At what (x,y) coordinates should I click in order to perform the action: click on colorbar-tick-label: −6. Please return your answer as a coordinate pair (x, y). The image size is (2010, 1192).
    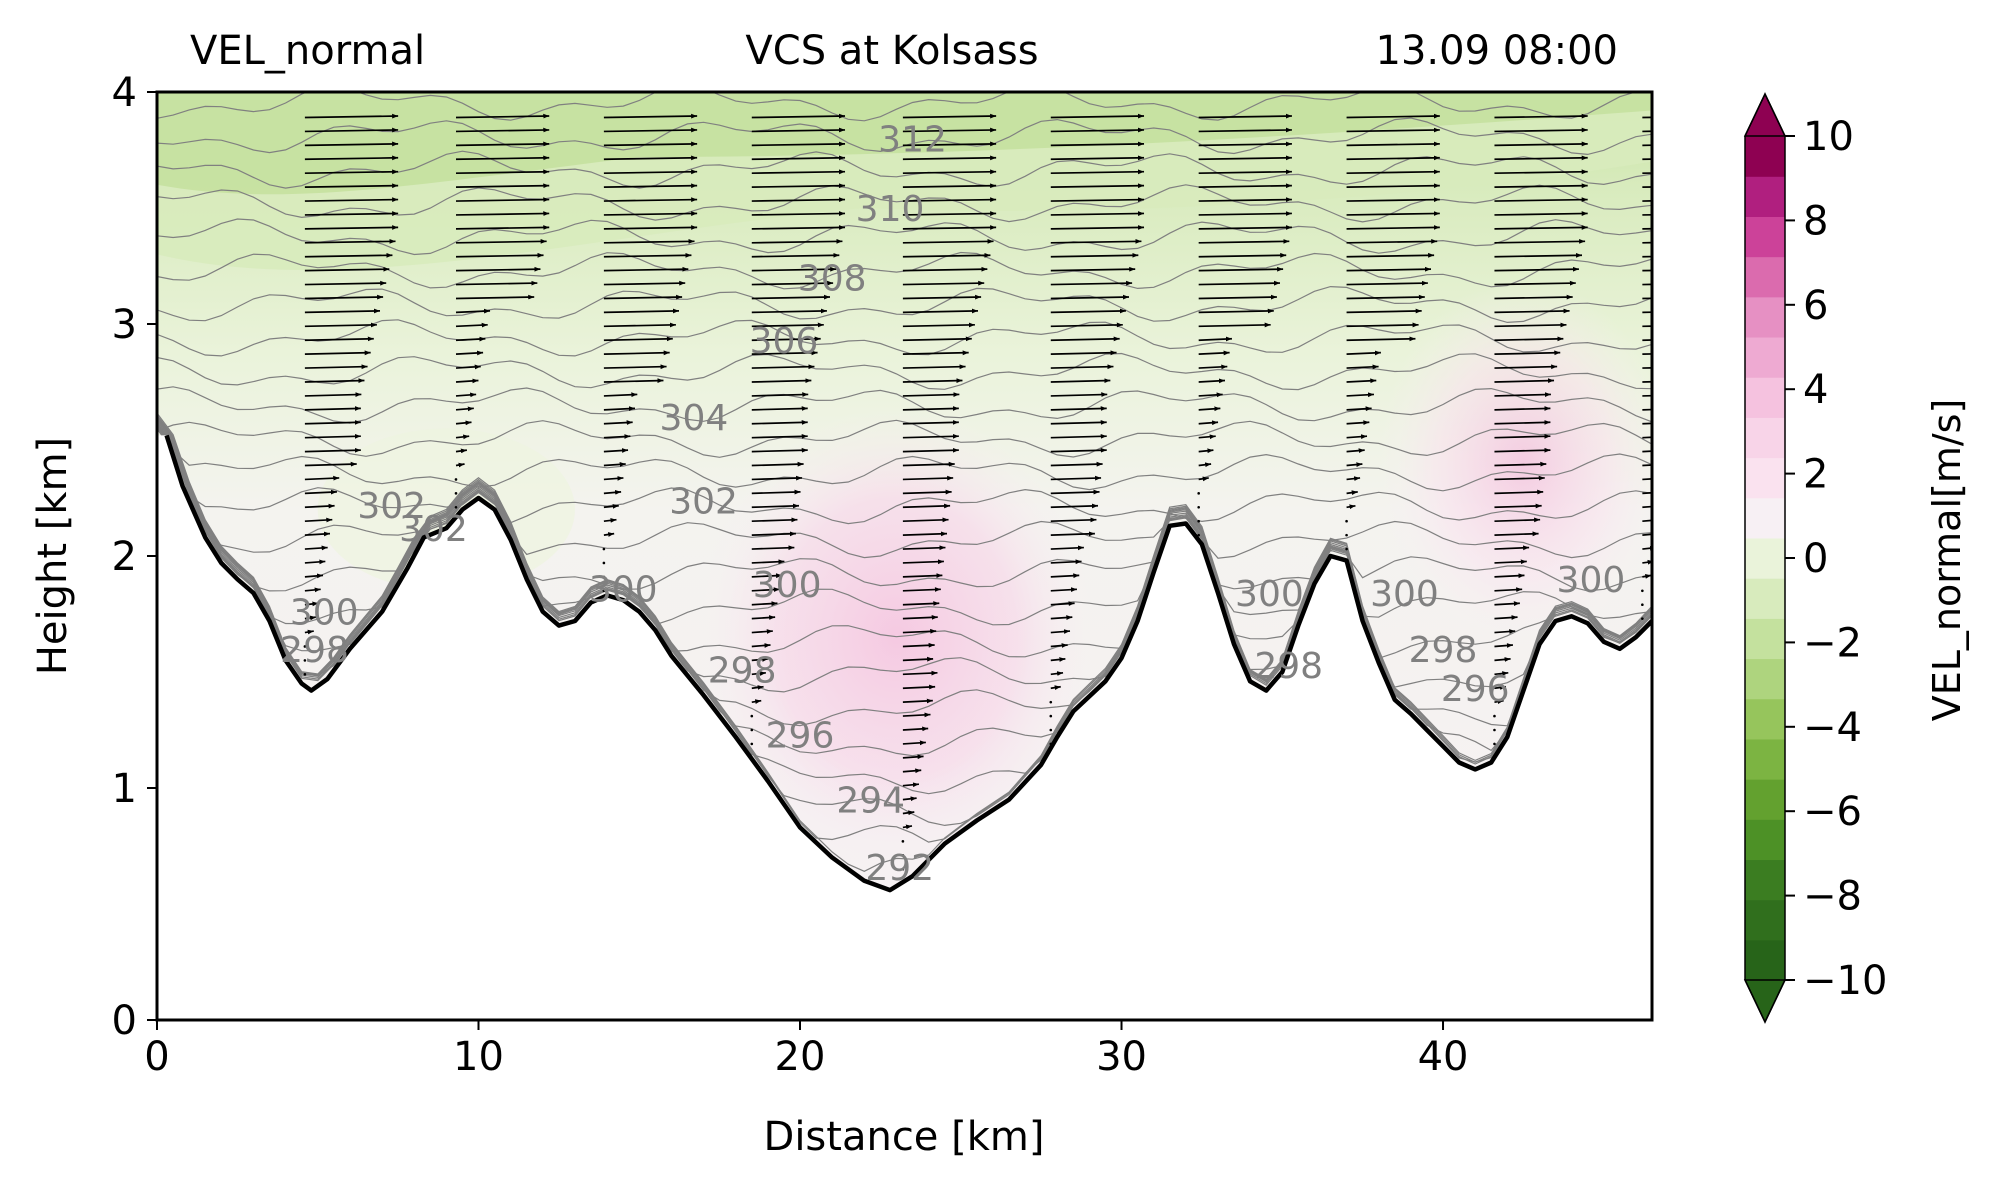
    Looking at the image, I should click on (1832, 812).